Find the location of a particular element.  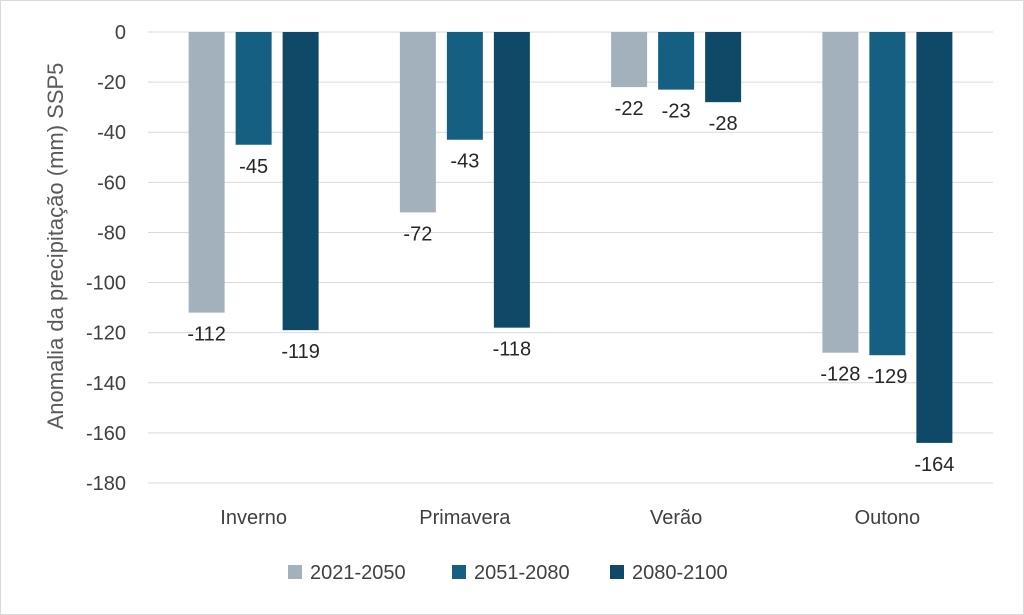

bar-2051-2080-Outono is located at coordinates (887, 194).